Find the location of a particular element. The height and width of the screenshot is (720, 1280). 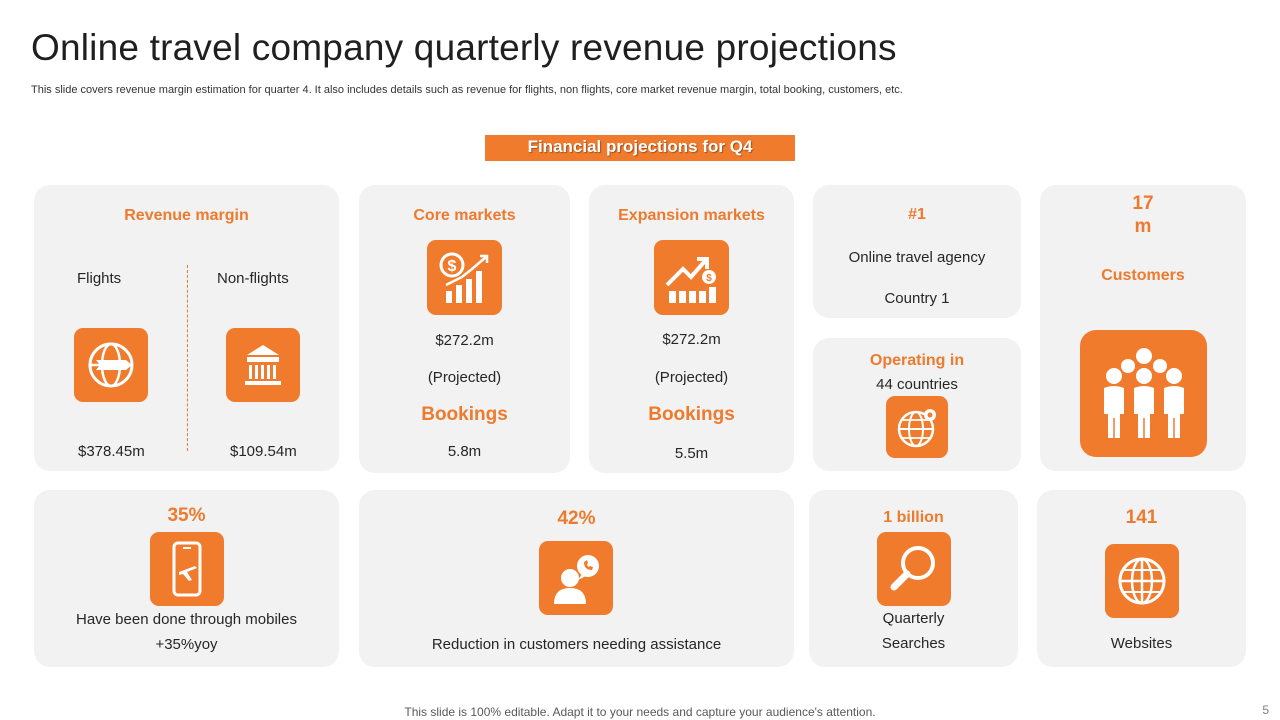

operating-value: 44 countries is located at coordinates (917, 384).